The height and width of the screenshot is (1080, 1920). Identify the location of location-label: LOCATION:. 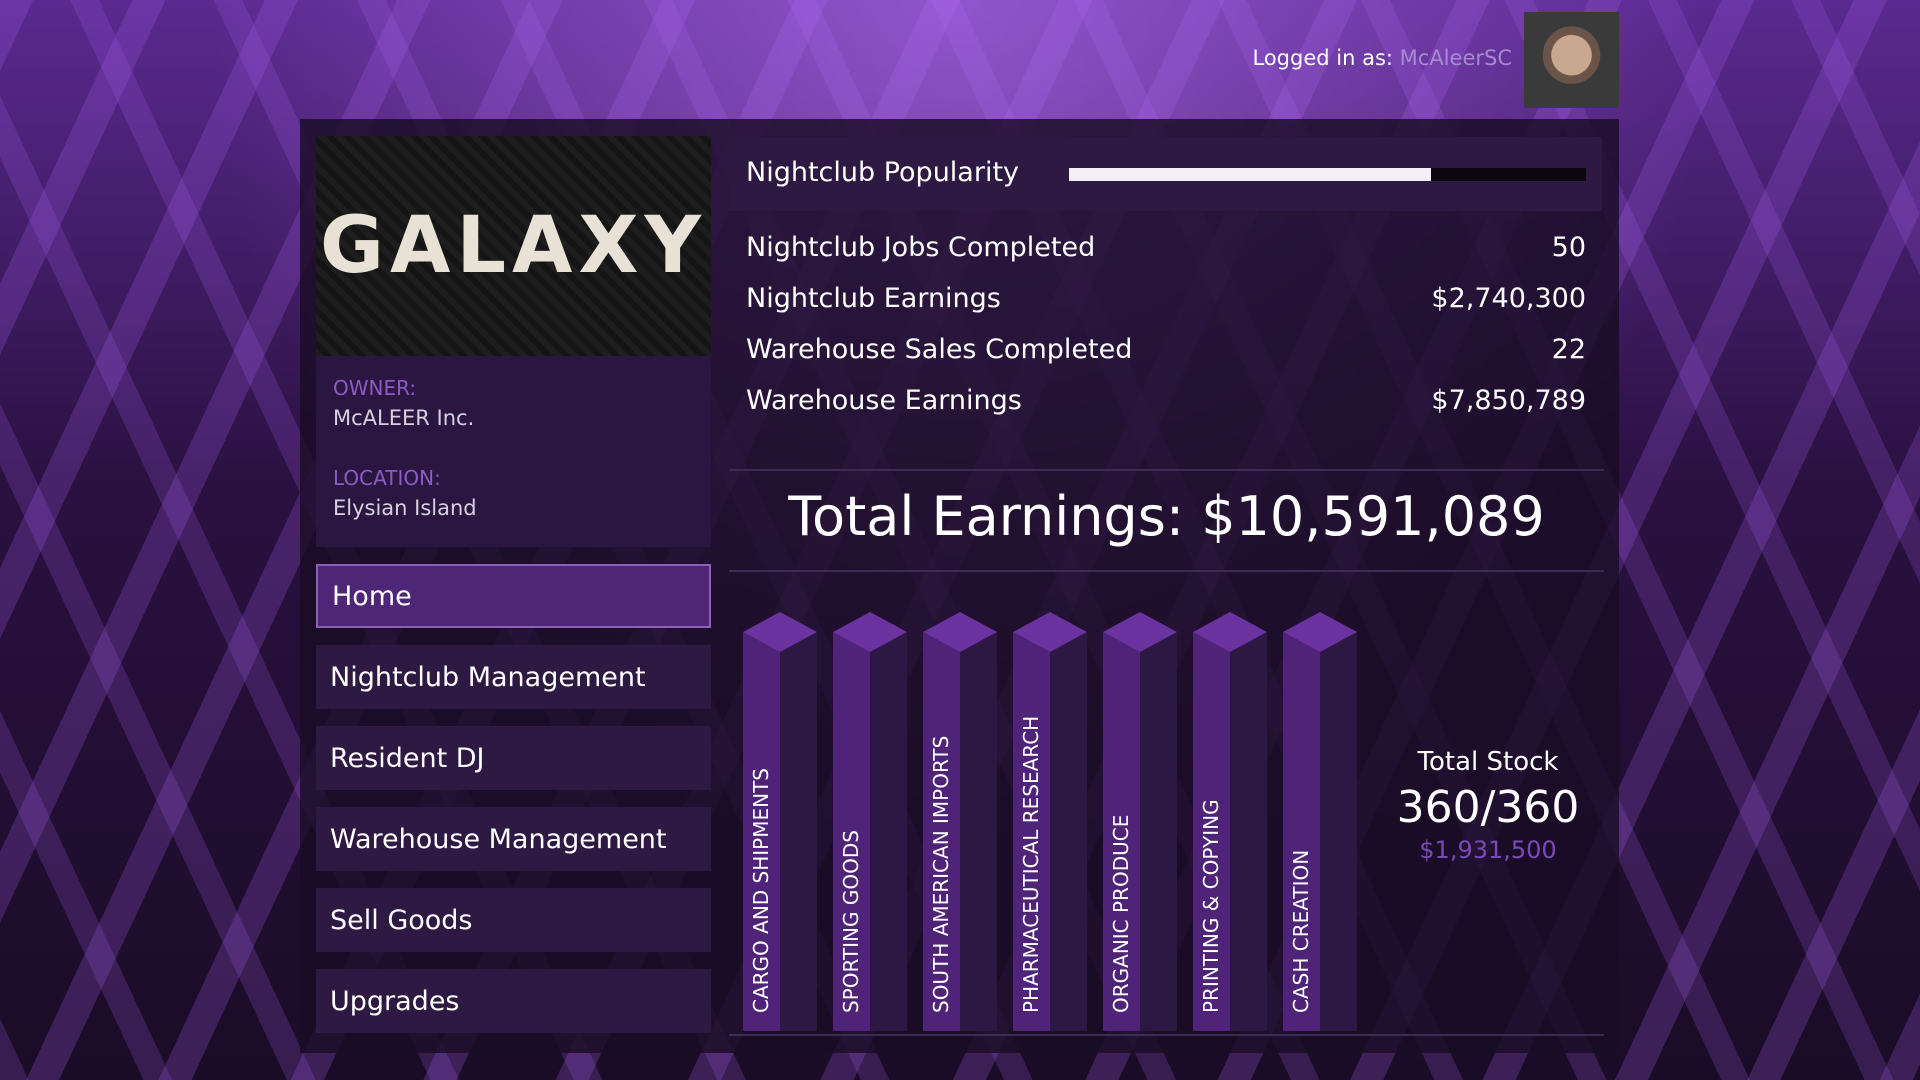
(387, 478).